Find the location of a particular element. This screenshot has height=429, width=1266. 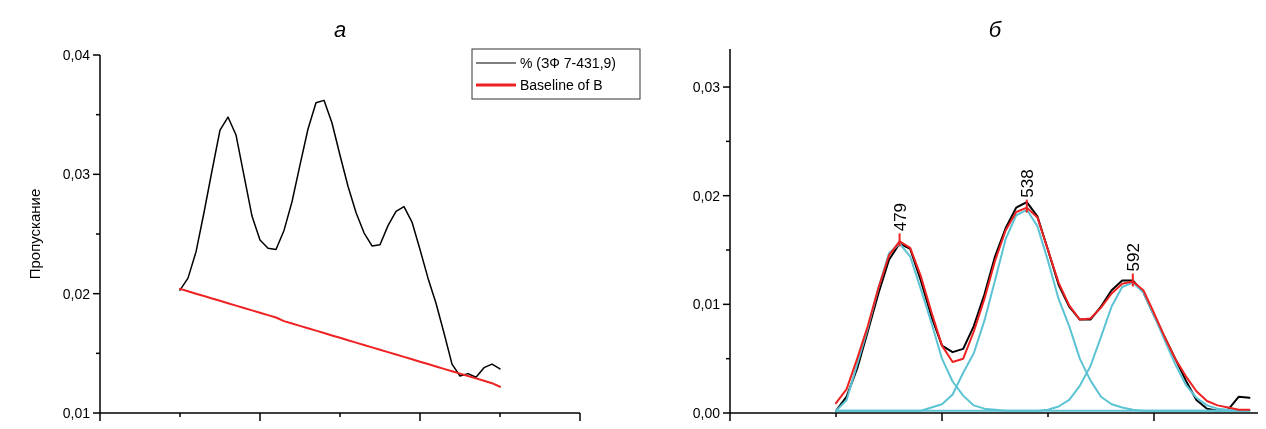

chart-title: б is located at coordinates (995, 29).